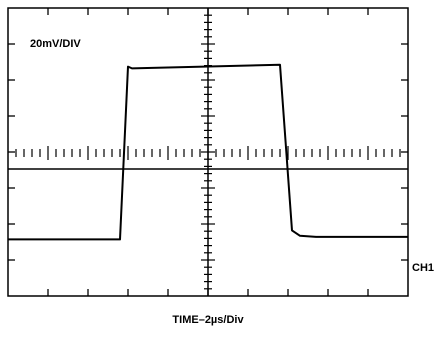 The width and height of the screenshot is (437, 347). What do you see at coordinates (55, 44) in the screenshot?
I see `vertical-scale-label: 20mV/DIV` at bounding box center [55, 44].